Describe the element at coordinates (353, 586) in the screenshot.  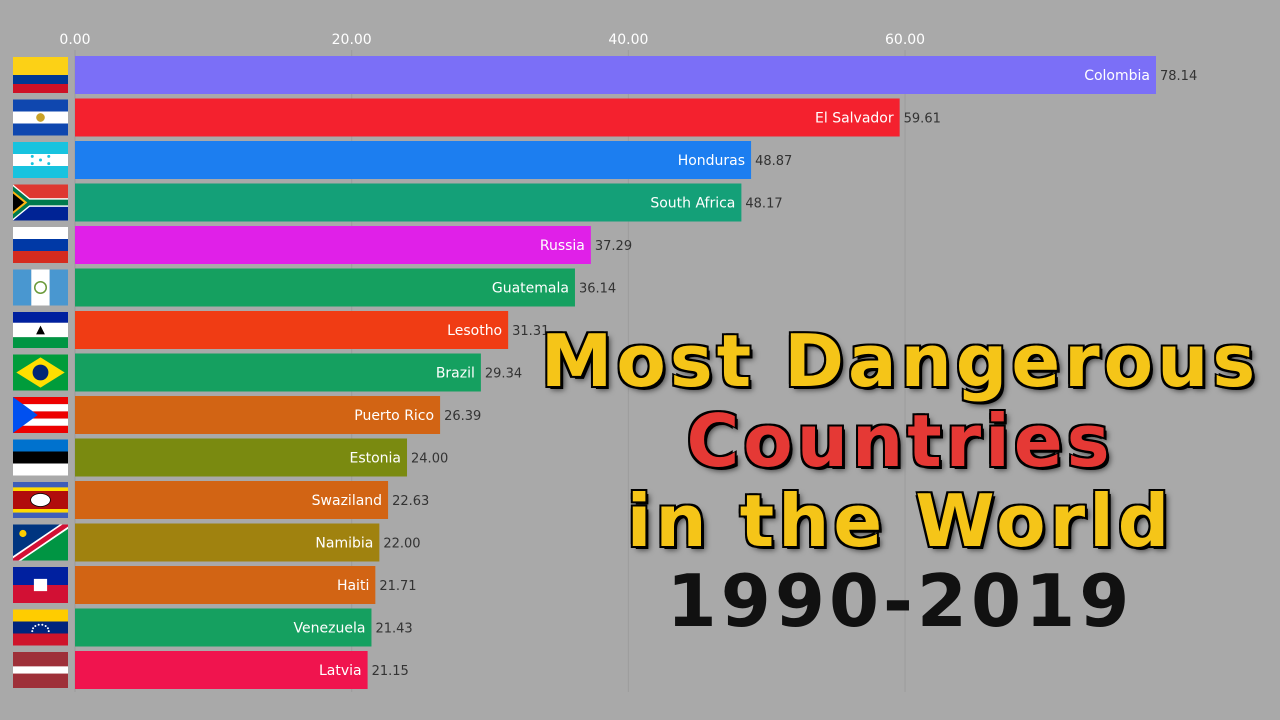
I see `bar-category-label: Haiti` at that location.